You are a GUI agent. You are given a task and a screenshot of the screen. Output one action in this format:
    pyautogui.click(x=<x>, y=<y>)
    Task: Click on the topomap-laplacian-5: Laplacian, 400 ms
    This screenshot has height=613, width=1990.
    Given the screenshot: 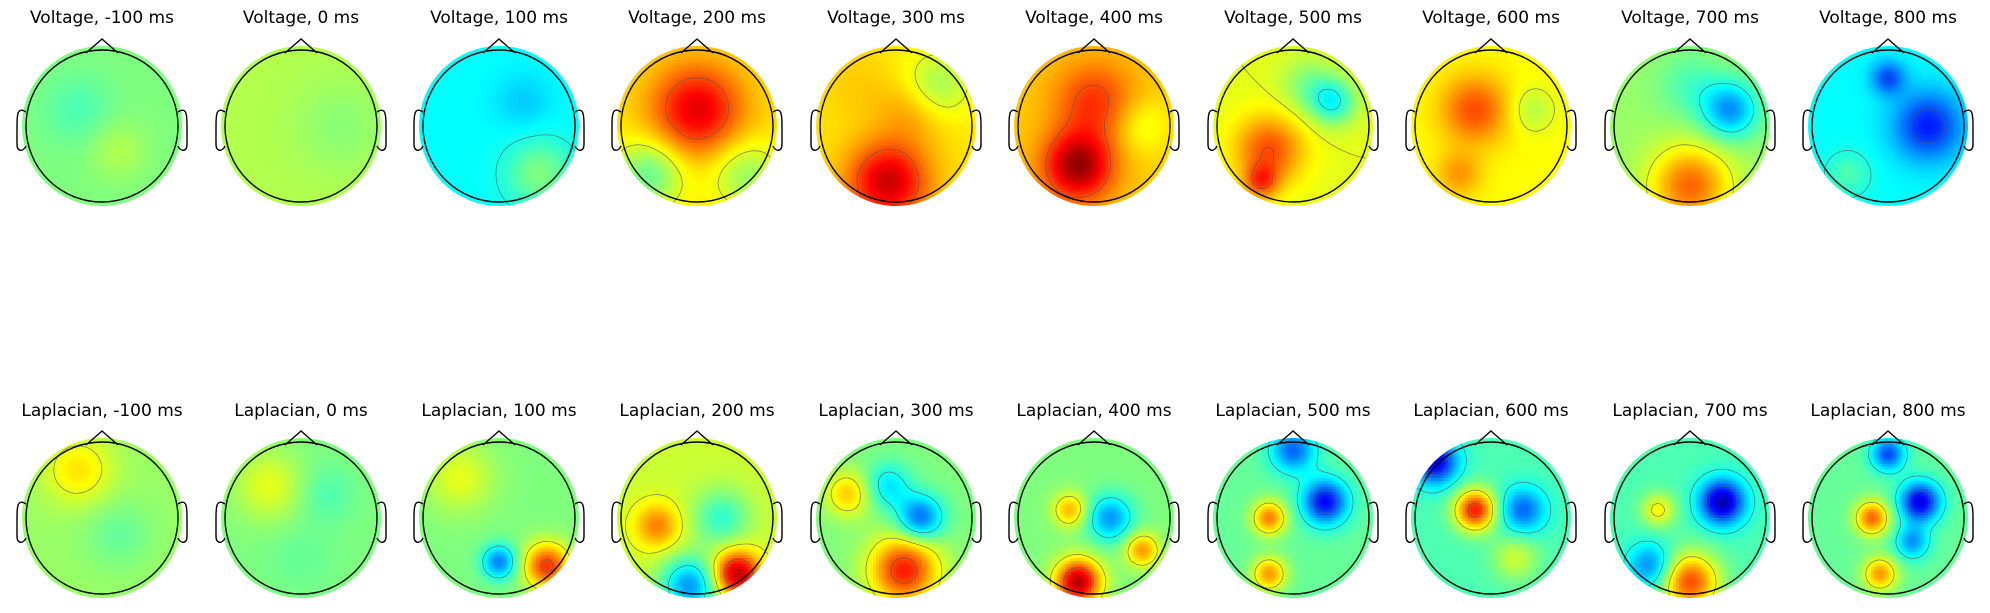 What is the action you would take?
    pyautogui.click(x=1094, y=500)
    